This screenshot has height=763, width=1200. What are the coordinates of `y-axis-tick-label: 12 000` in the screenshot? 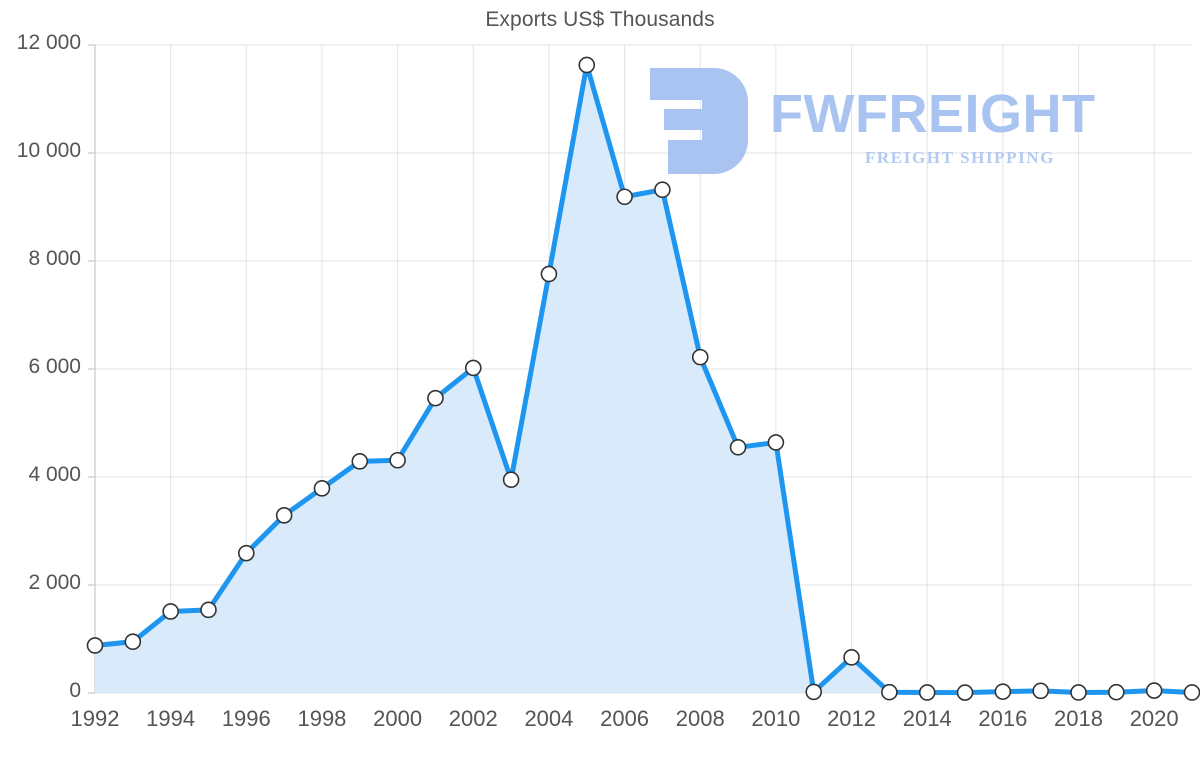 It's located at (48, 42).